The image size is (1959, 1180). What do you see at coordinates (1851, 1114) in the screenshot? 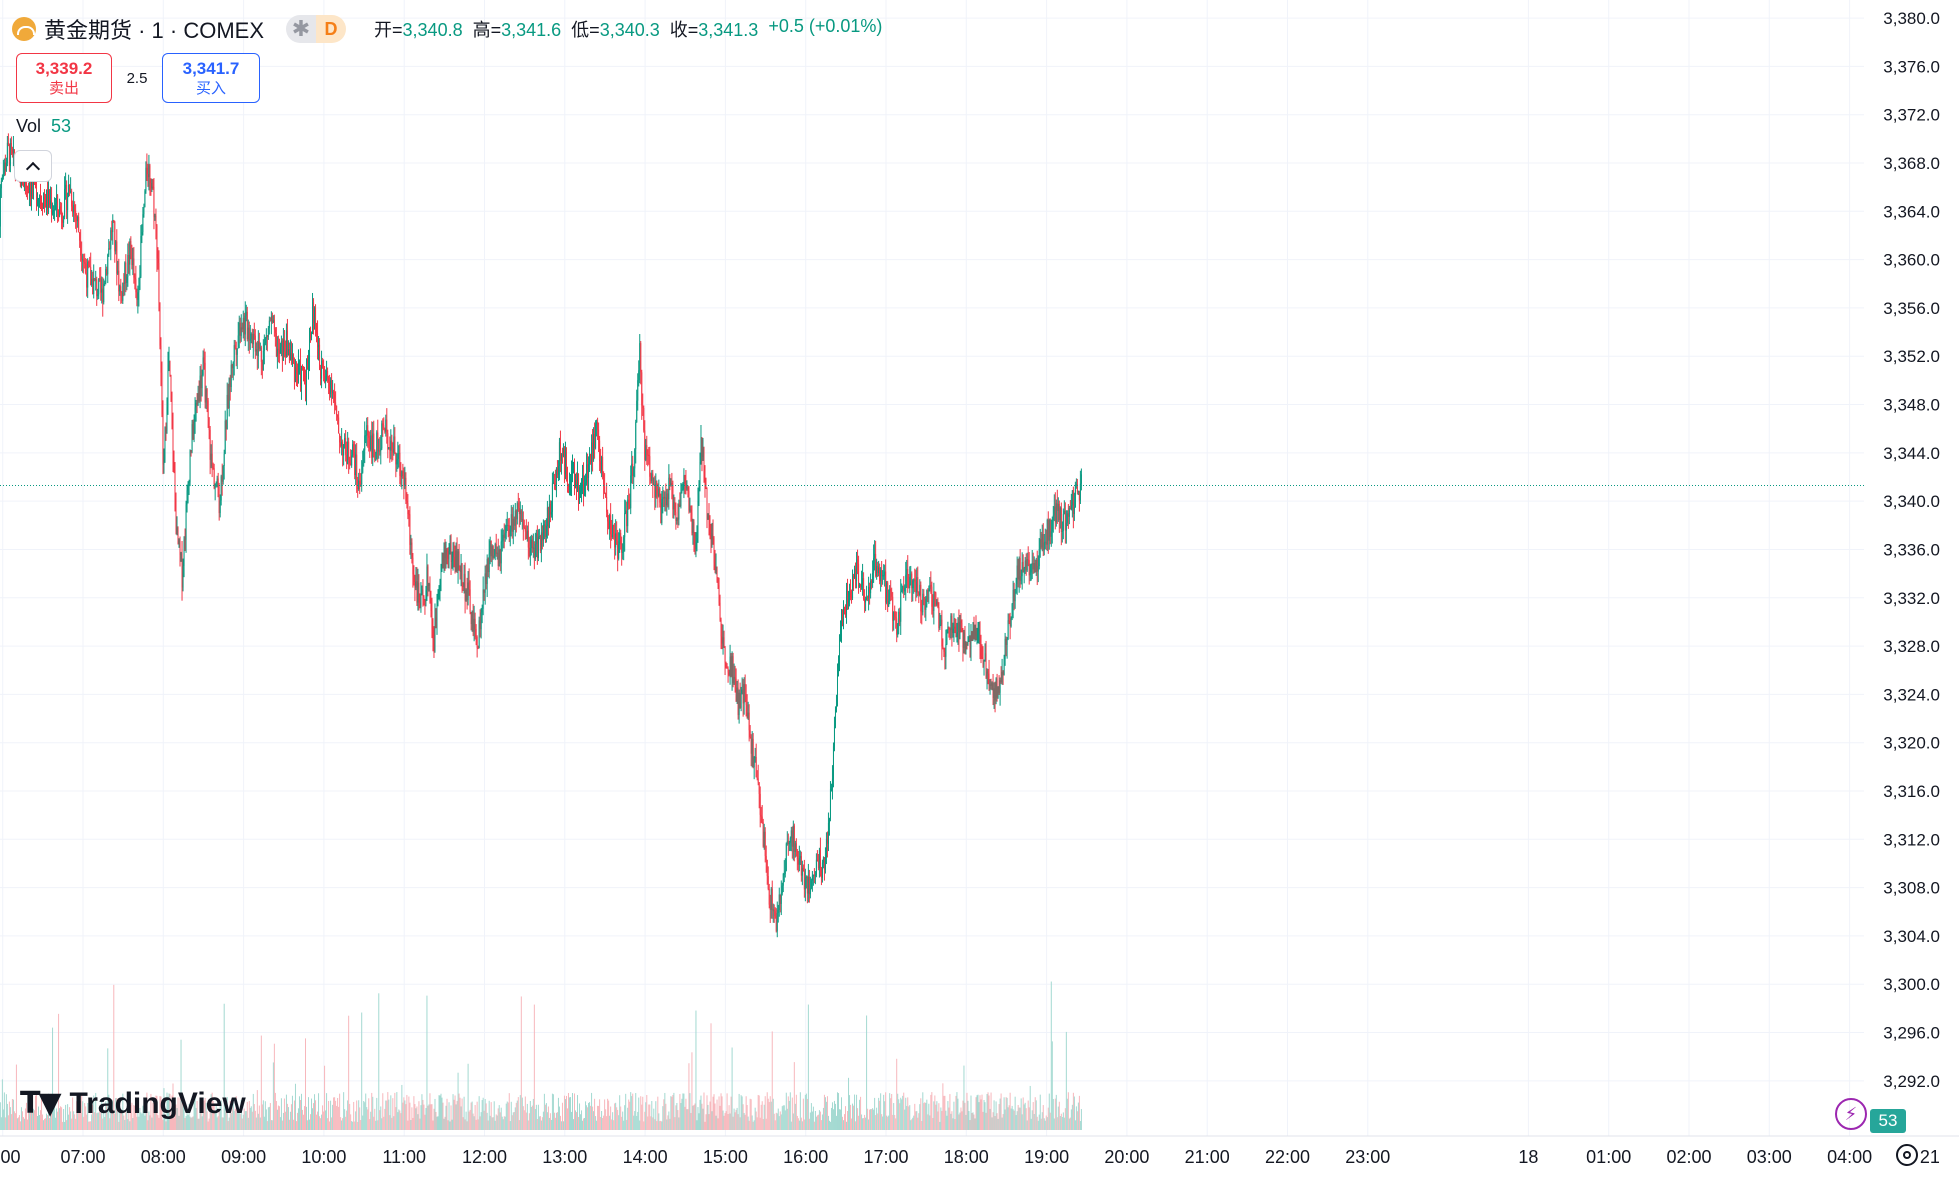
I see `lightning-icon: ⚡` at bounding box center [1851, 1114].